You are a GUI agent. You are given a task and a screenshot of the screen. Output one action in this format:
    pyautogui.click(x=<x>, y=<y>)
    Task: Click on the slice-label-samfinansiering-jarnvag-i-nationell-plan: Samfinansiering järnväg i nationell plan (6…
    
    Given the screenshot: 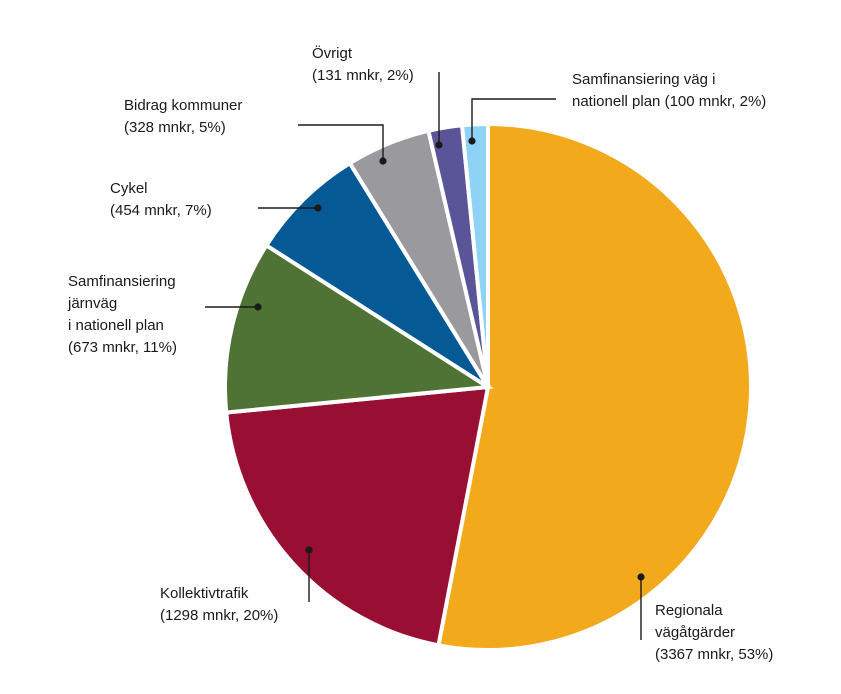 What is the action you would take?
    pyautogui.click(x=122, y=314)
    